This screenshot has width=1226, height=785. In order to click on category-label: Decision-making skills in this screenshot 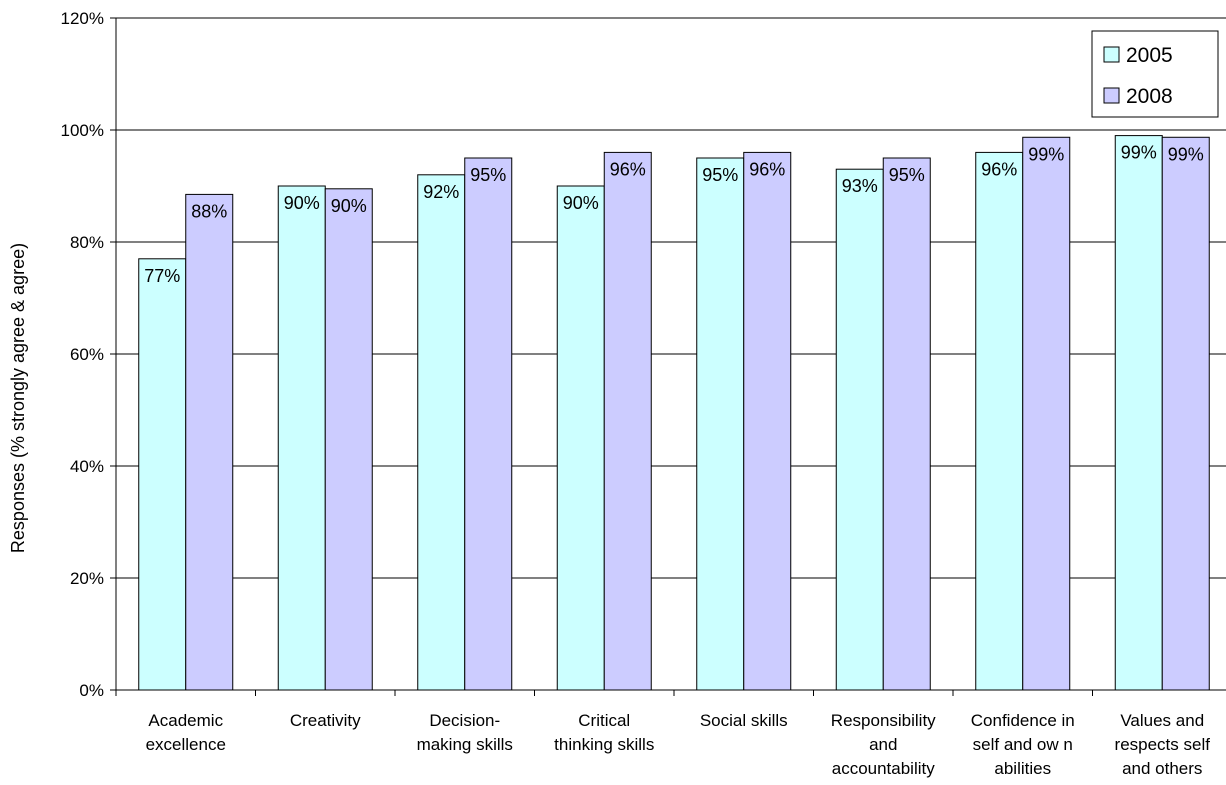, I will do `click(465, 732)`.